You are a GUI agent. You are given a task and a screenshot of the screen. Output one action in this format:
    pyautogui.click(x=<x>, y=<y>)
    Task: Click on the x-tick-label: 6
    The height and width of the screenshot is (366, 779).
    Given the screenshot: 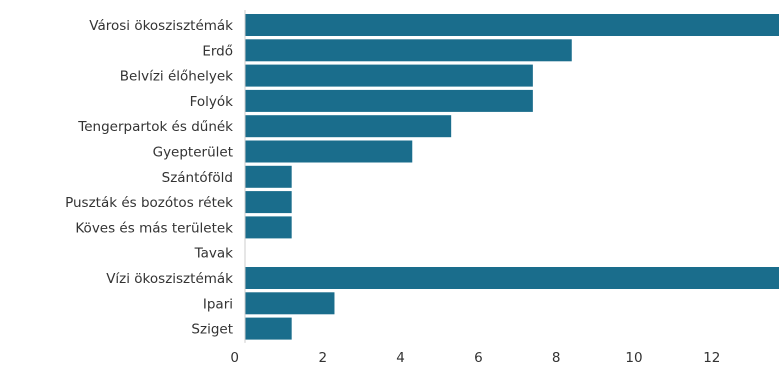 What is the action you would take?
    pyautogui.click(x=478, y=358)
    